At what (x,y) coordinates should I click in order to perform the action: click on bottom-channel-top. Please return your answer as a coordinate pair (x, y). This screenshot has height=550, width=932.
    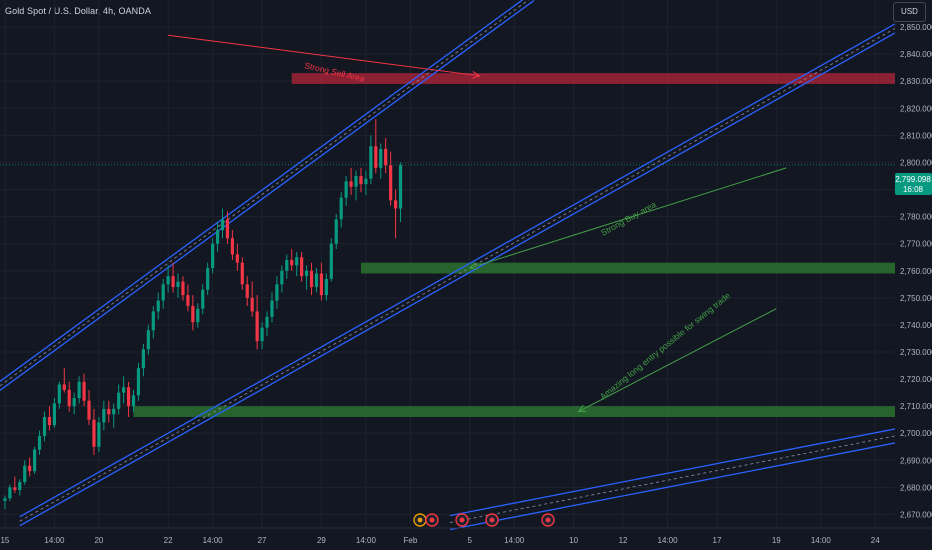
    Looking at the image, I should click on (672, 472).